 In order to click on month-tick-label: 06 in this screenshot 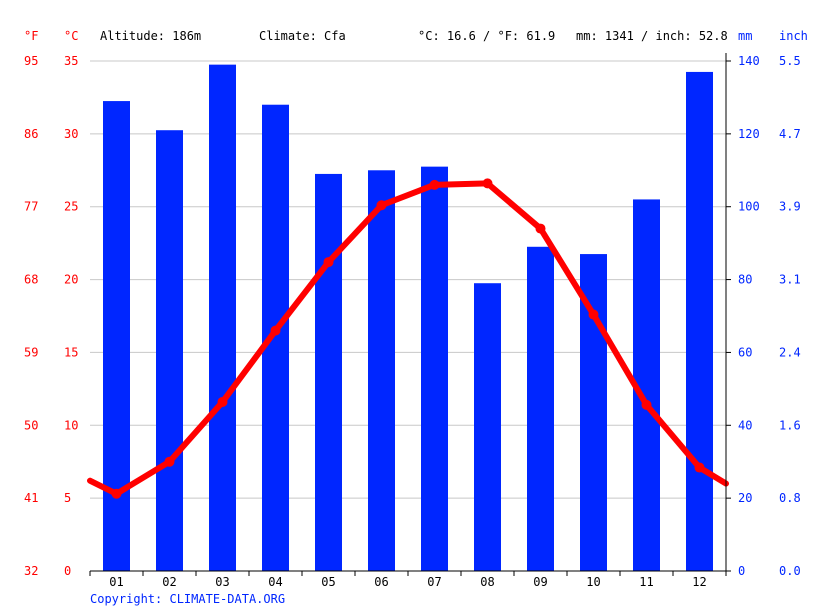, I will do `click(381, 582)`.